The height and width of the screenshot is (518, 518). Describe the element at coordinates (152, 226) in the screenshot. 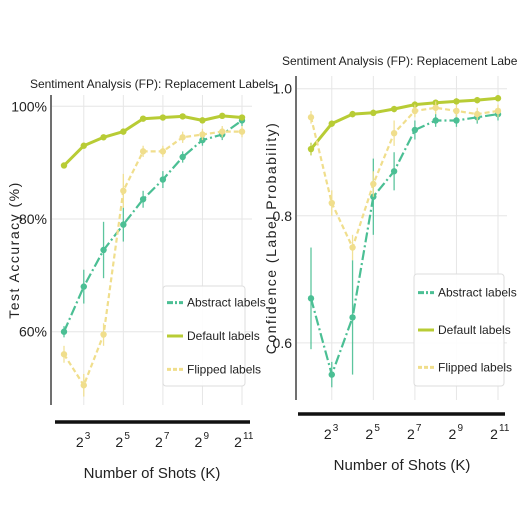

I see `series-line-abstract` at that location.